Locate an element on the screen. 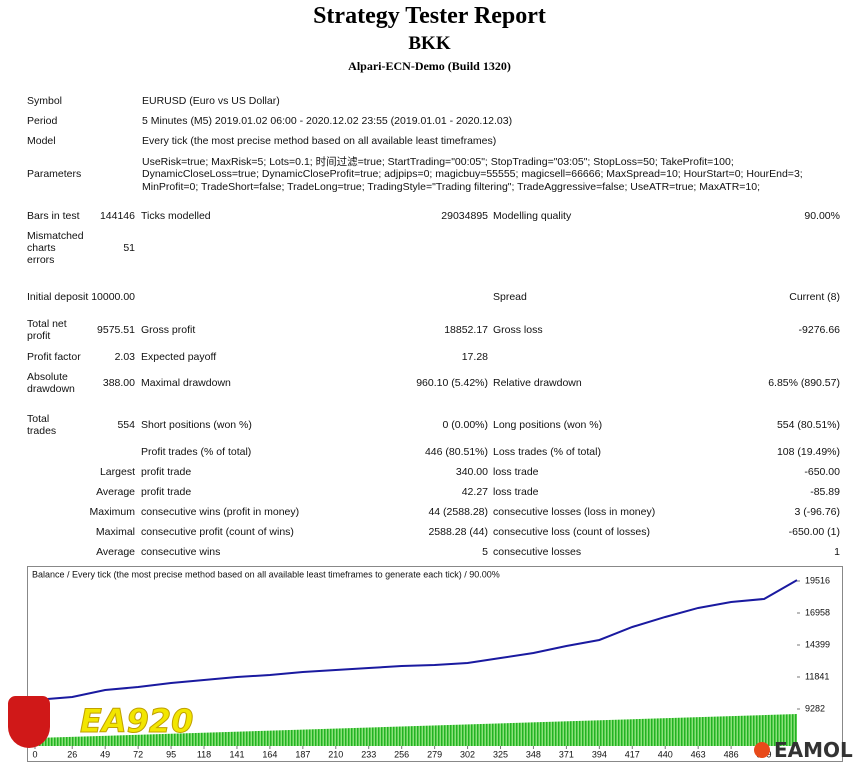 Image resolution: width=859 pixels, height=766 pixels. stat-label: Absolute drawdown is located at coordinates (51, 383).